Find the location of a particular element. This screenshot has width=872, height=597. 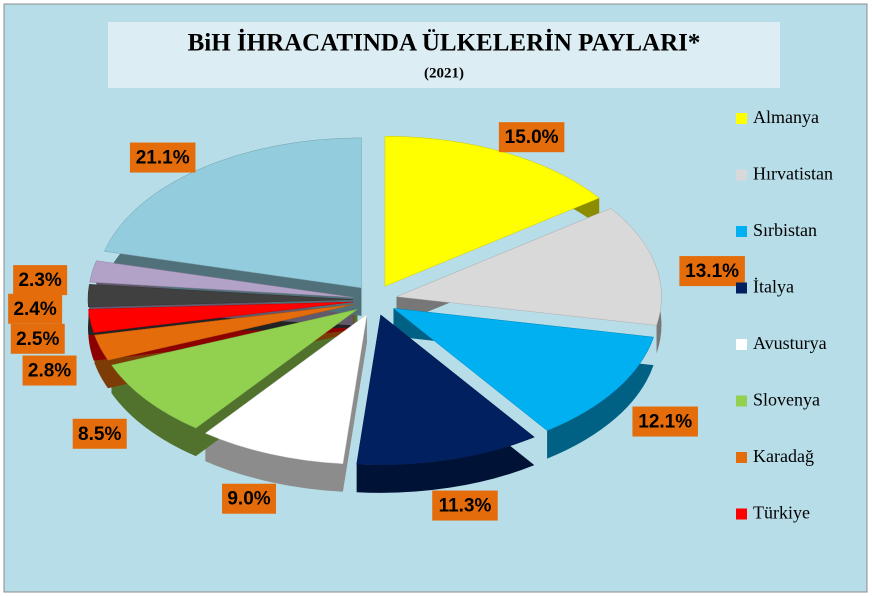

data-label: 12.1% is located at coordinates (665, 422).